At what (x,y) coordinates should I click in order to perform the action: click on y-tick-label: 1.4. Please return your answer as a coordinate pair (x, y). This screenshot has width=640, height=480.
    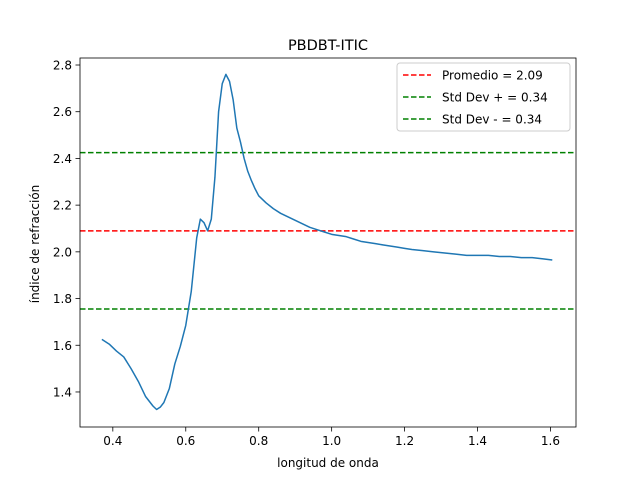
    Looking at the image, I should click on (62, 392).